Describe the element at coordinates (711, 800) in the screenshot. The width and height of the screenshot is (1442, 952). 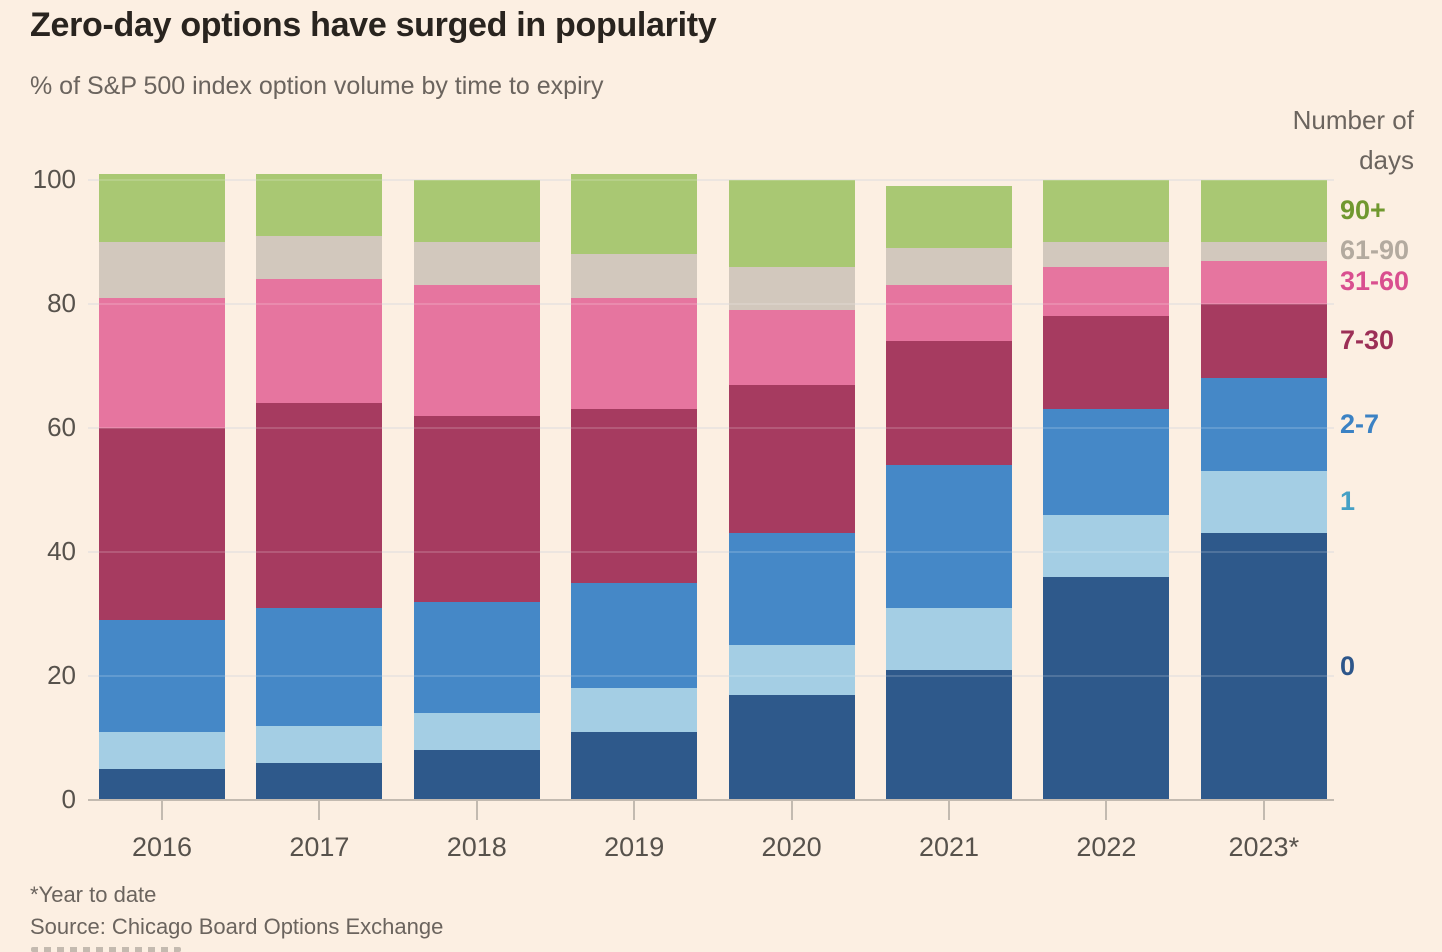
I see `x-axis-line` at that location.